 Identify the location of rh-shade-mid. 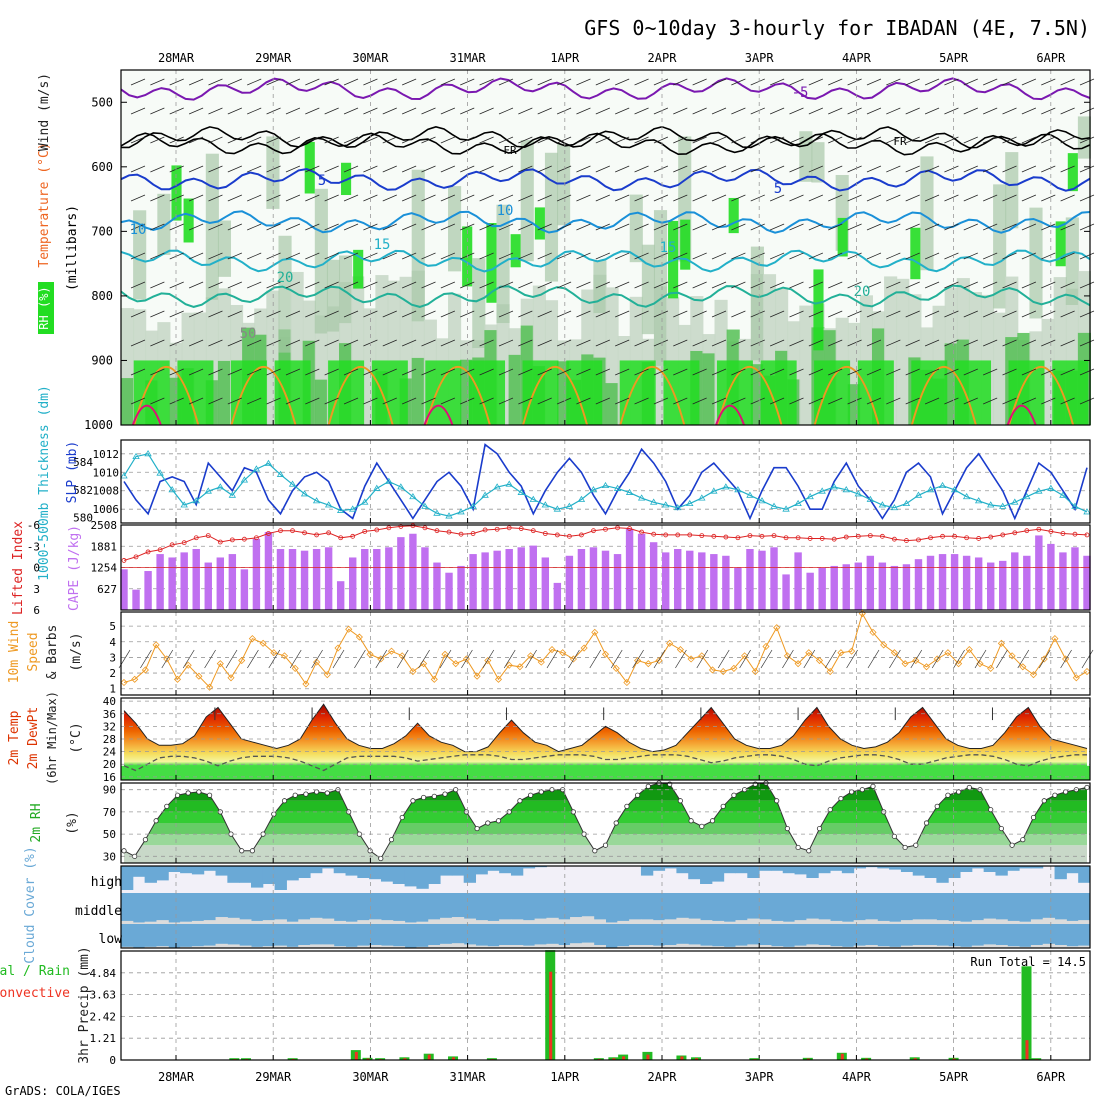
(1012, 190).